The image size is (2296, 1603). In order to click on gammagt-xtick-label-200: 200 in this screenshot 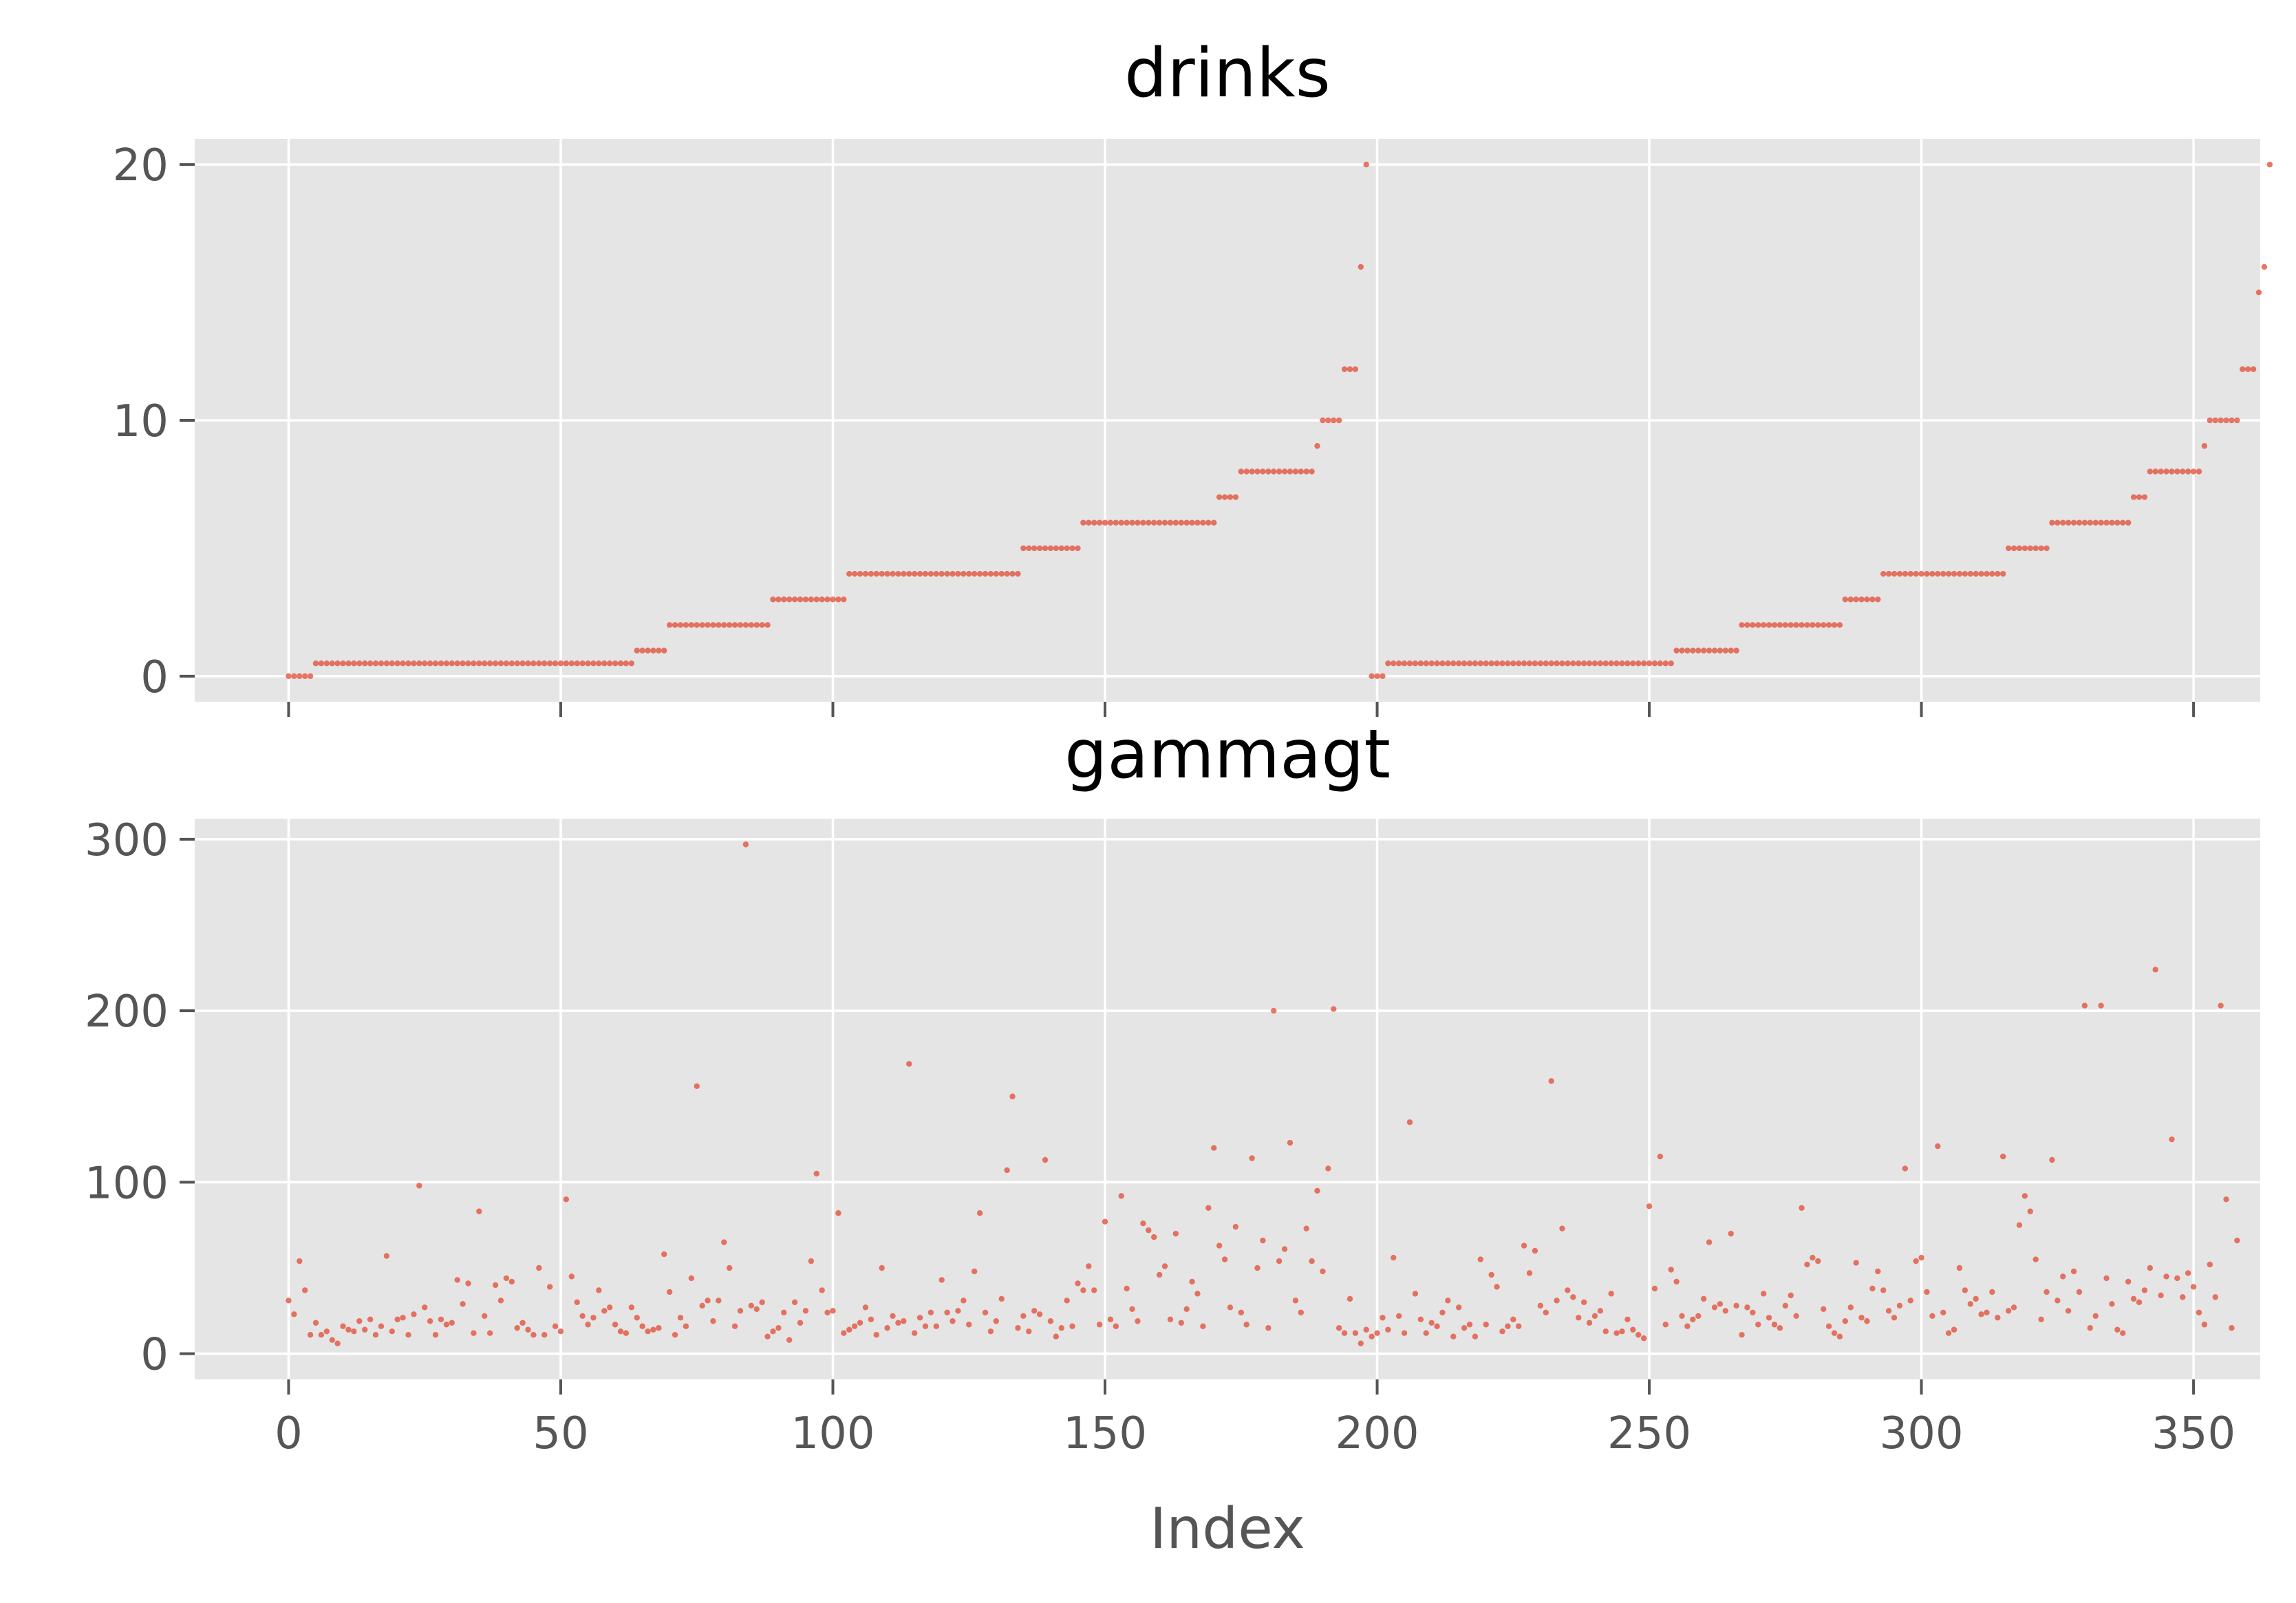, I will do `click(1377, 1433)`.